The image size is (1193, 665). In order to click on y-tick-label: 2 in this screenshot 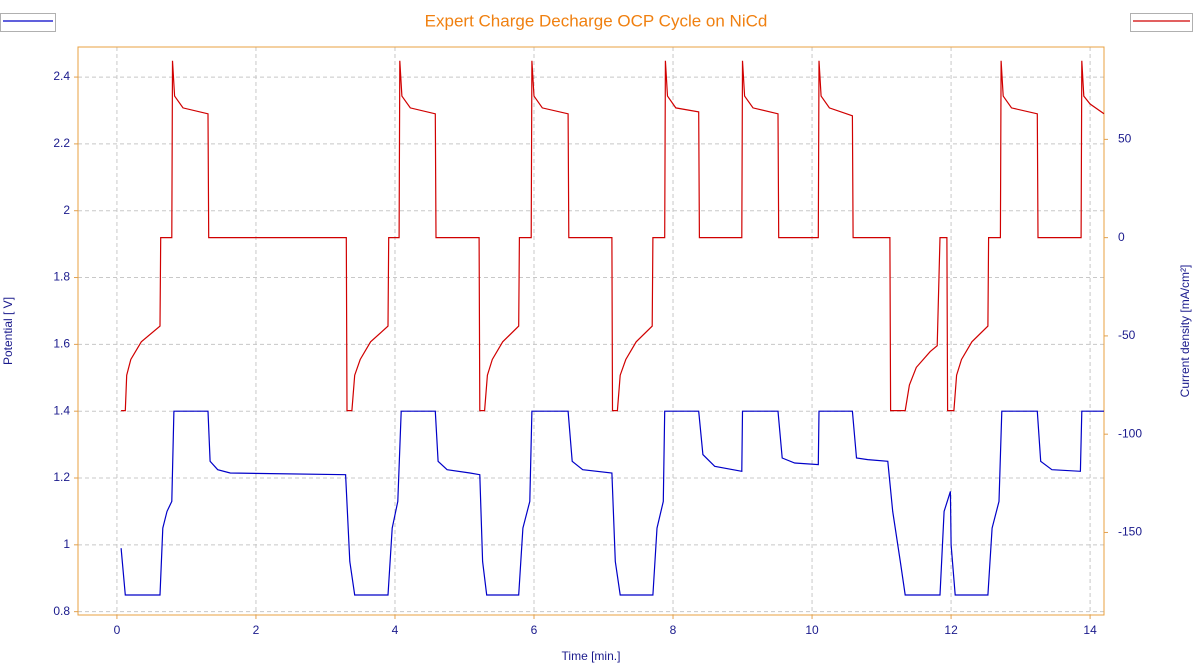, I will do `click(66, 210)`.